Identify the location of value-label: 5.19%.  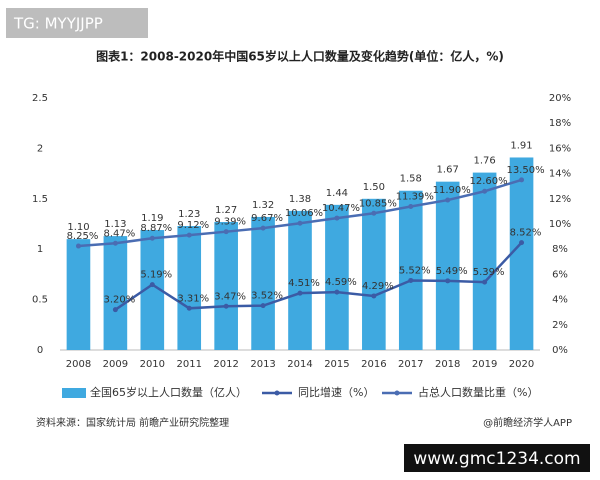
(156, 275).